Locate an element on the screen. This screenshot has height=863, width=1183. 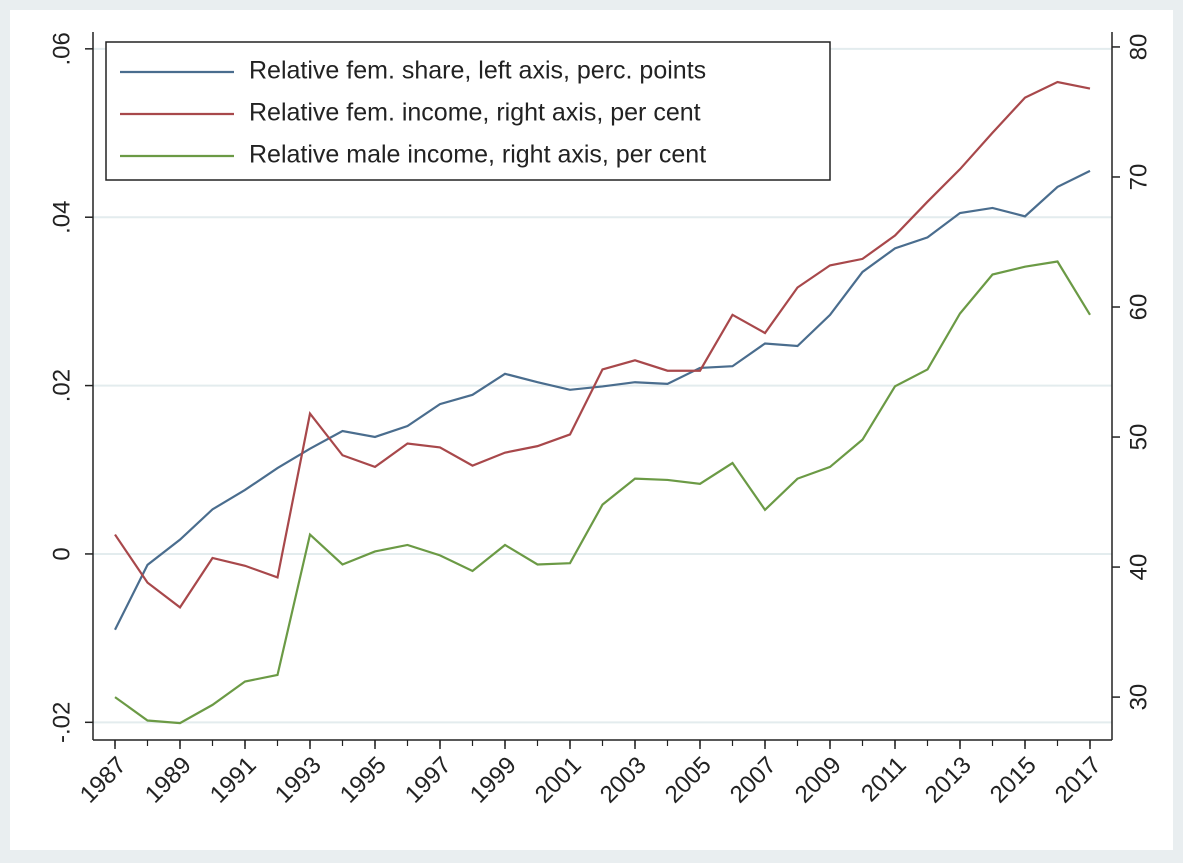
y2-tick-label: 60 is located at coordinates (1138, 307).